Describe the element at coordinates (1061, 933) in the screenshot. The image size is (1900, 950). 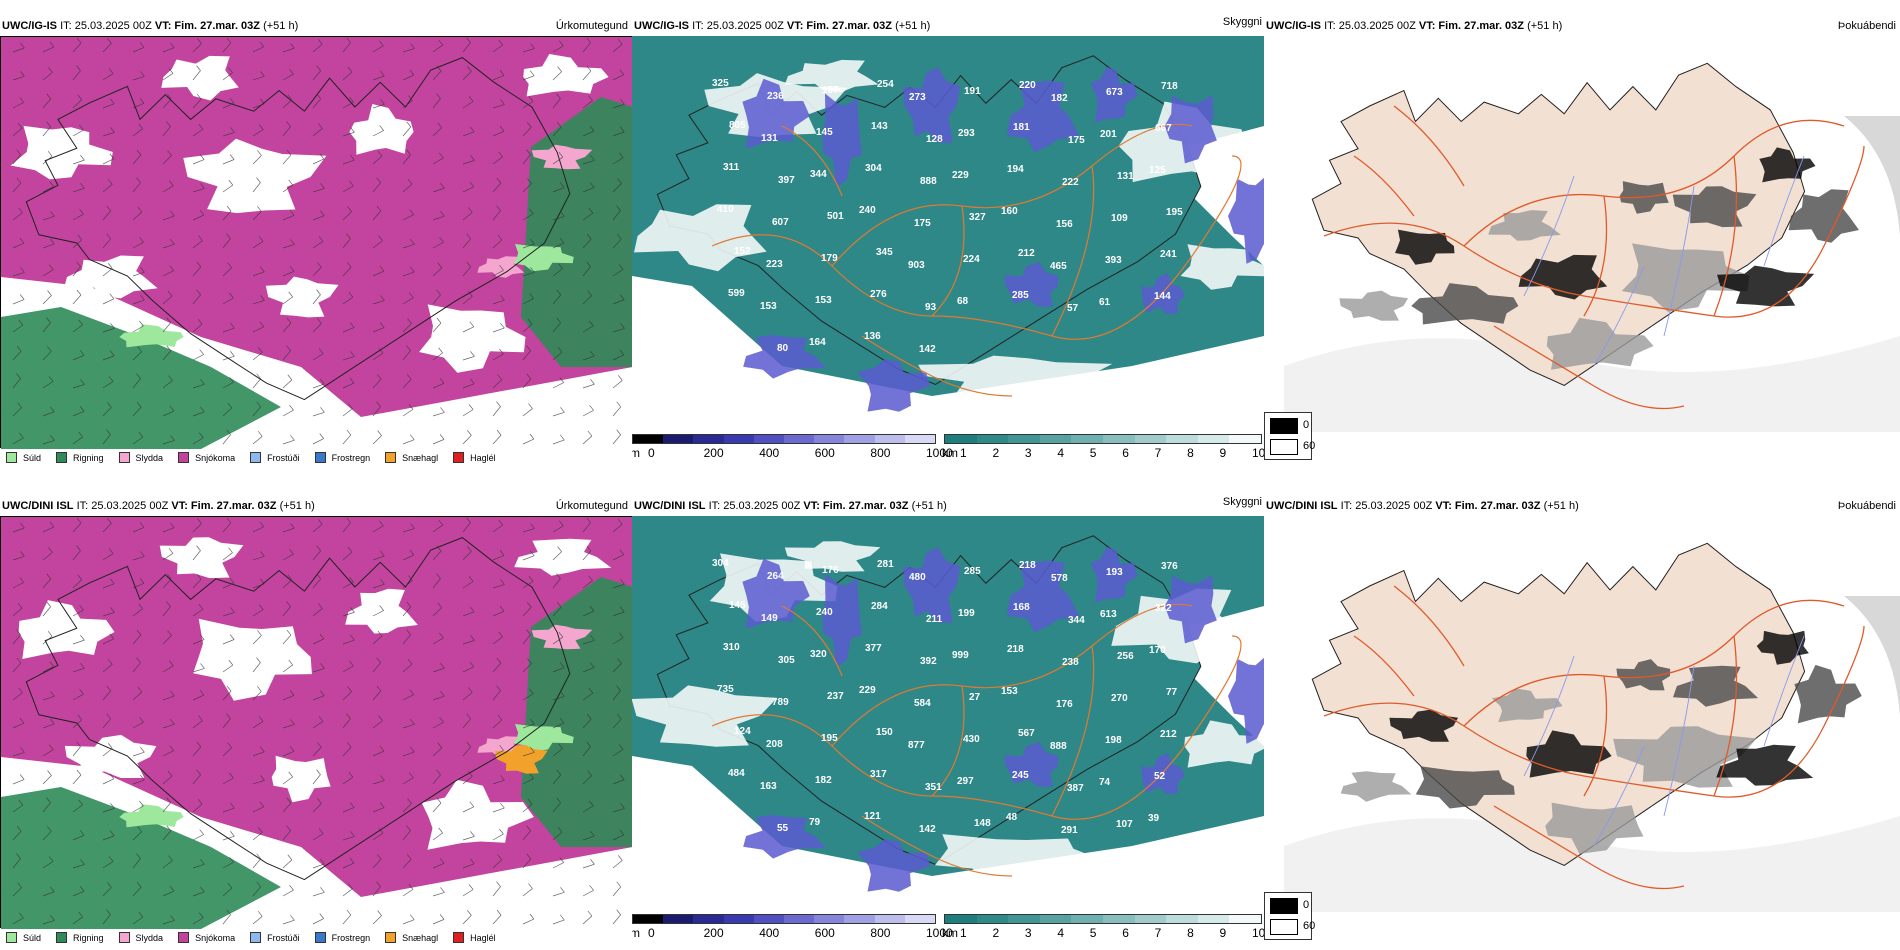
I see `colorbar-tick: 4` at that location.